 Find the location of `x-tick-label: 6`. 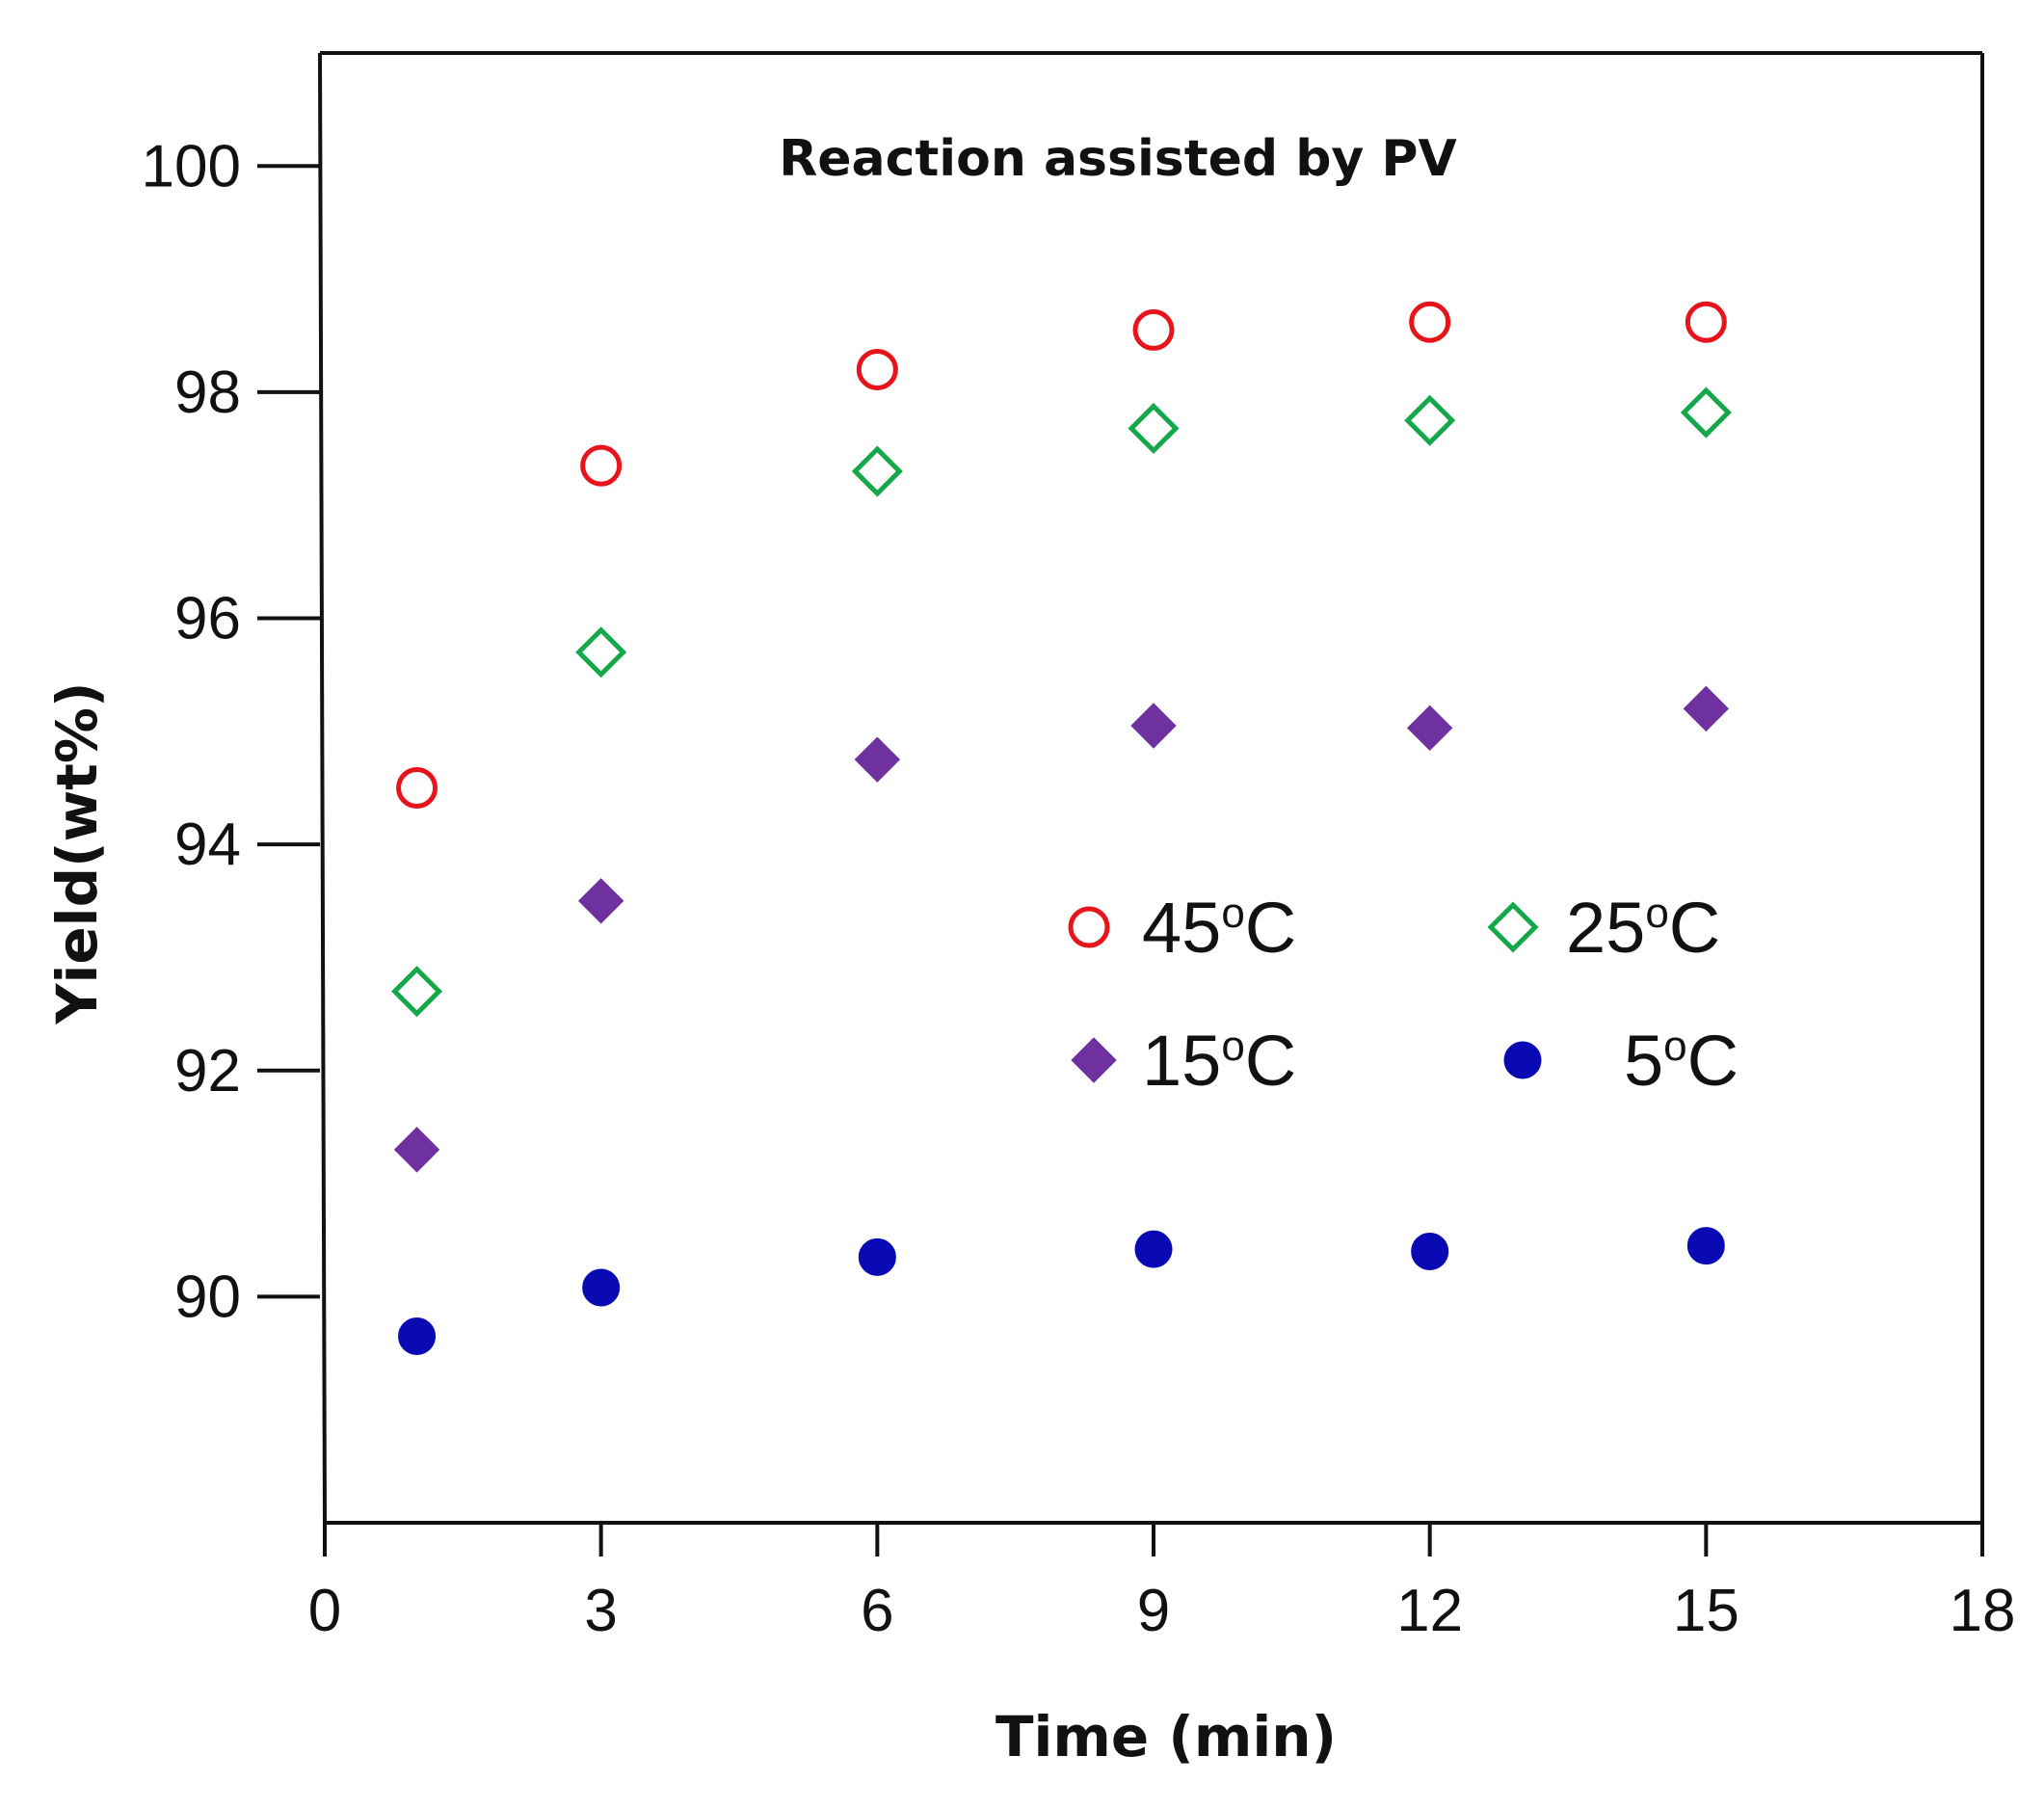

x-tick-label: 6 is located at coordinates (877, 1611).